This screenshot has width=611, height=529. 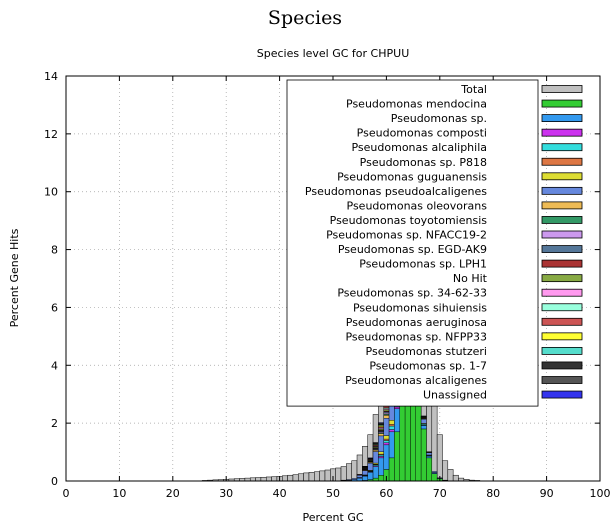 I want to click on x-tick-label: 90, so click(x=547, y=493).